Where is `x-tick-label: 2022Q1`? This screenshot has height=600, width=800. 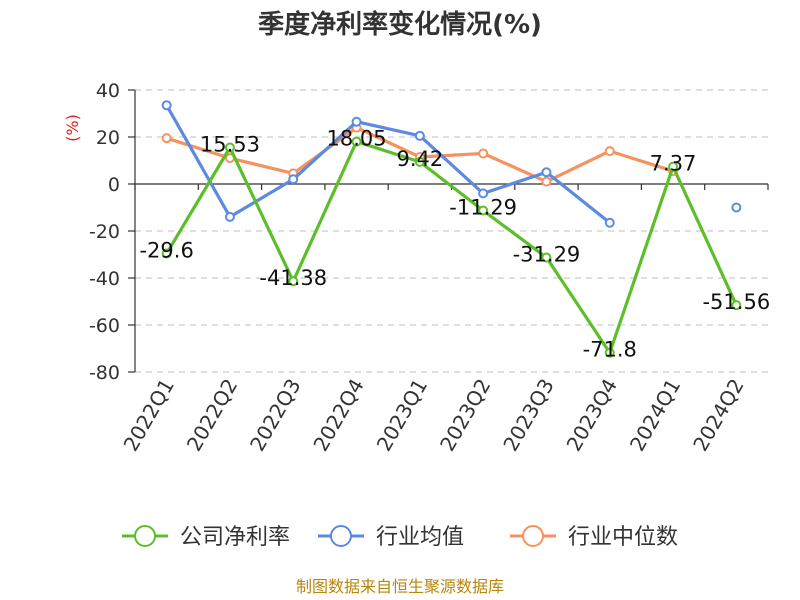
x-tick-label: 2022Q1 is located at coordinates (149, 415).